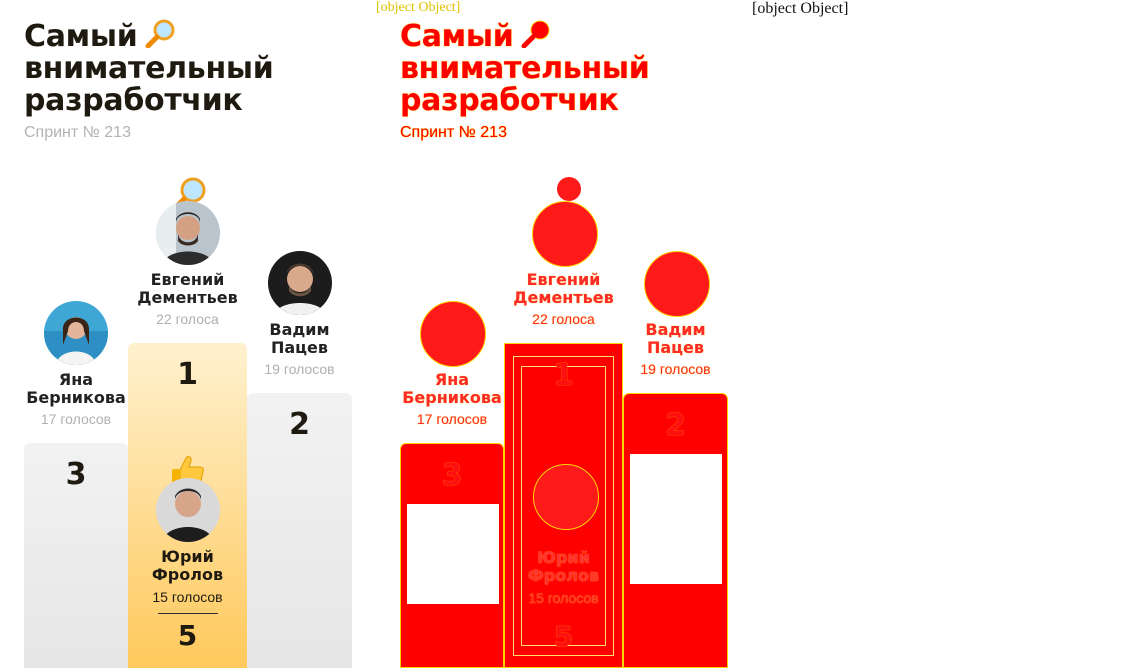  What do you see at coordinates (76, 419) in the screenshot?
I see `participant-votes-third: 17 голосов` at bounding box center [76, 419].